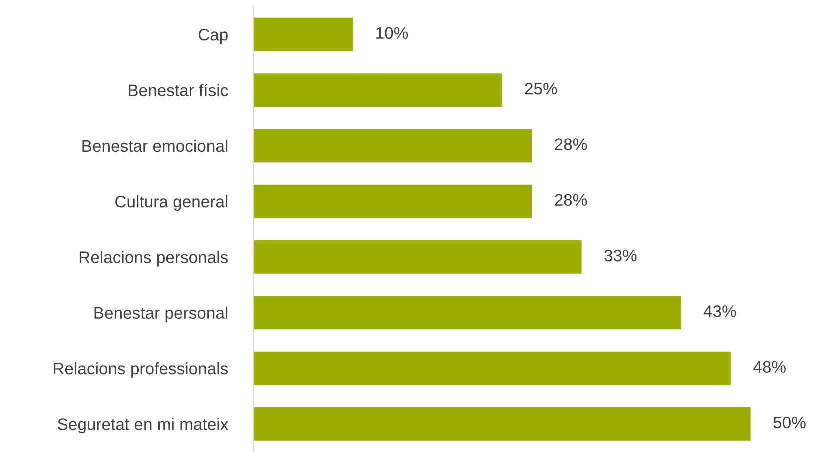 This screenshot has height=452, width=813. Describe the element at coordinates (161, 314) in the screenshot. I see `y-tick-label: Benestar personal` at that location.